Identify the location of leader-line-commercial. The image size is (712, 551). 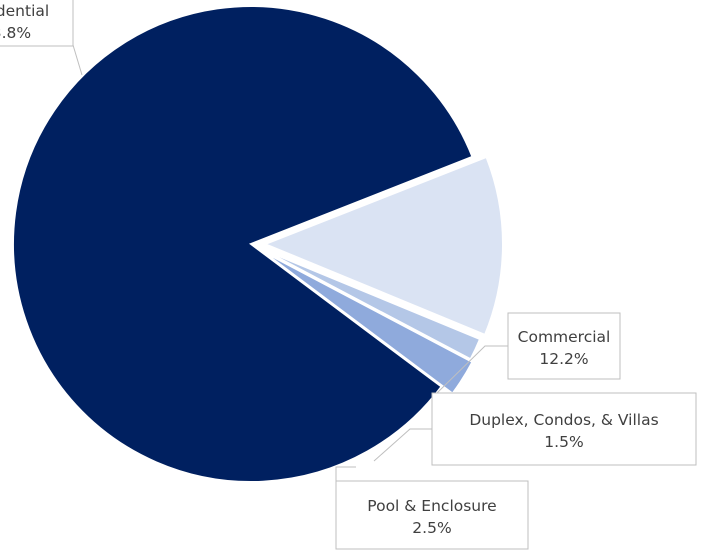
(472, 369).